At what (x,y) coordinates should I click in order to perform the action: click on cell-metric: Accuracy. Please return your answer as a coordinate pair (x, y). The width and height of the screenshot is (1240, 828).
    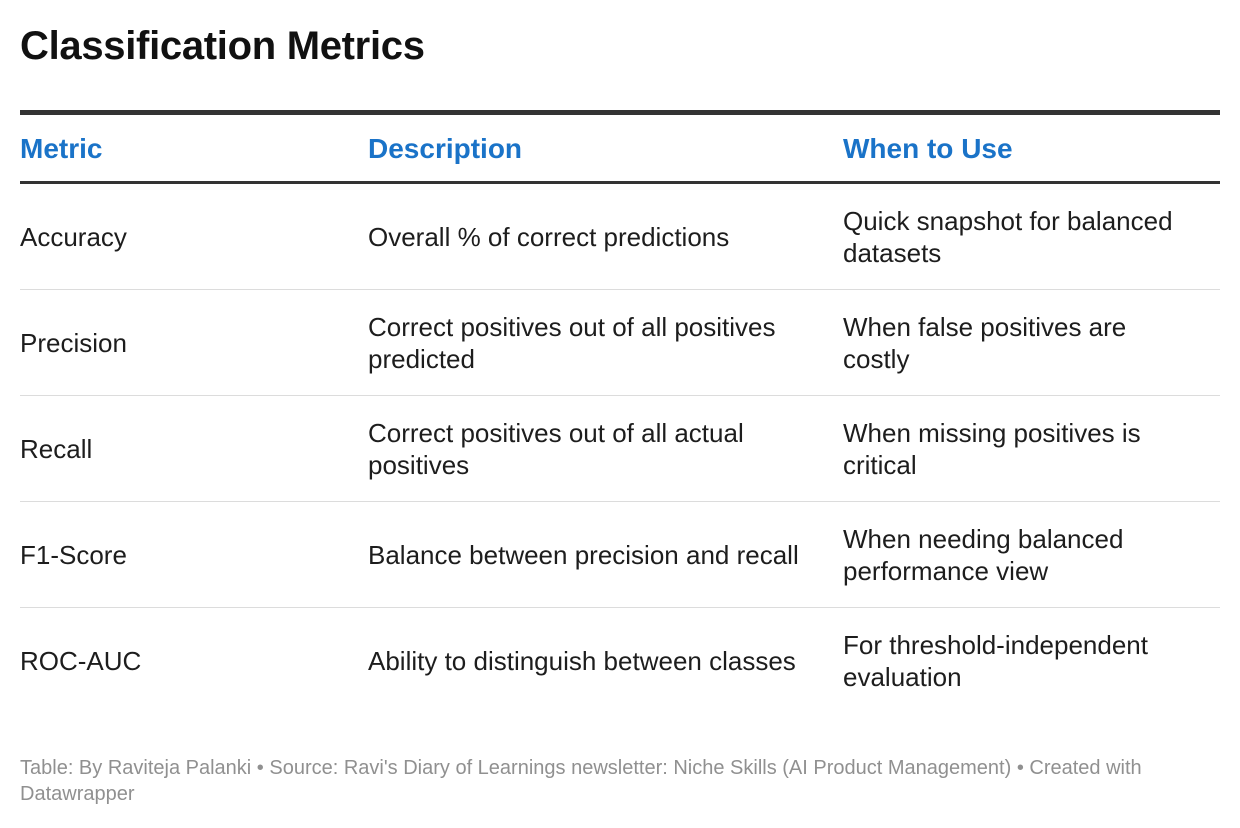
    Looking at the image, I should click on (73, 236).